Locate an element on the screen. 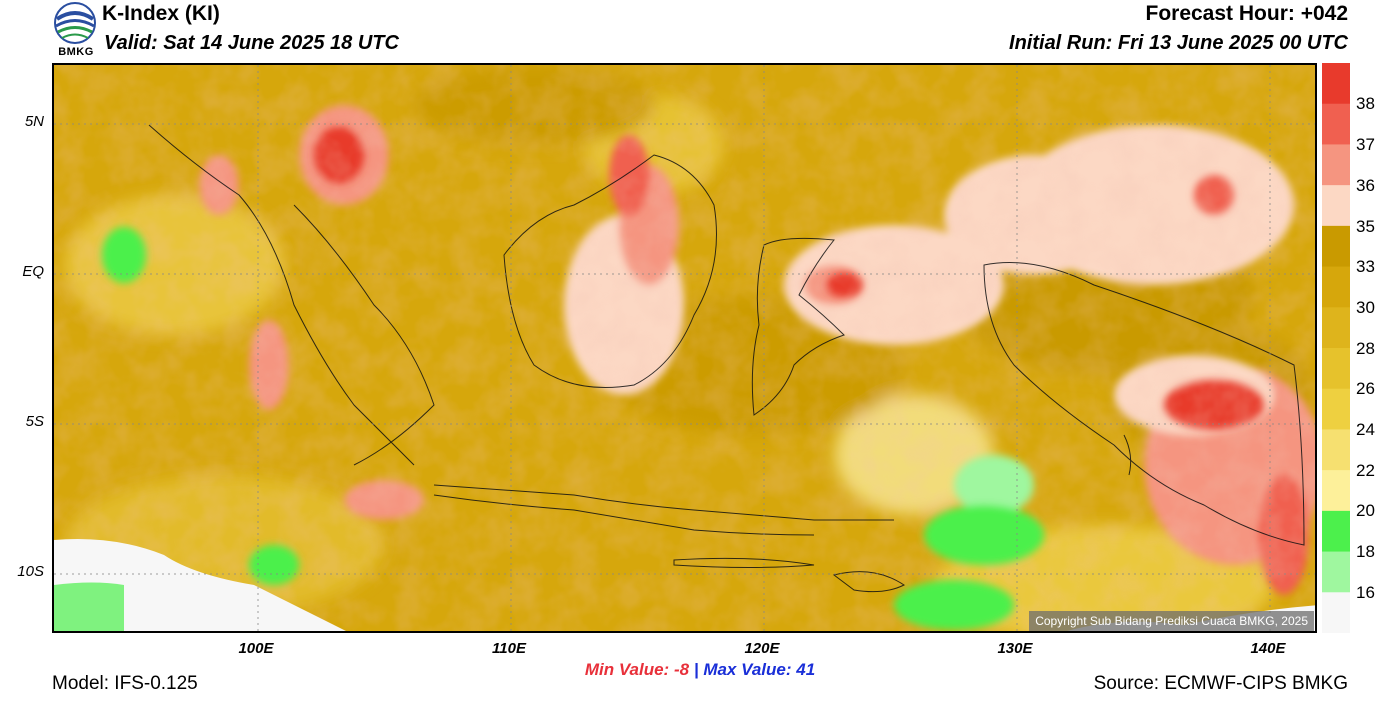 Image resolution: width=1400 pixels, height=709 pixels. bmkg-logo is located at coordinates (75, 30).